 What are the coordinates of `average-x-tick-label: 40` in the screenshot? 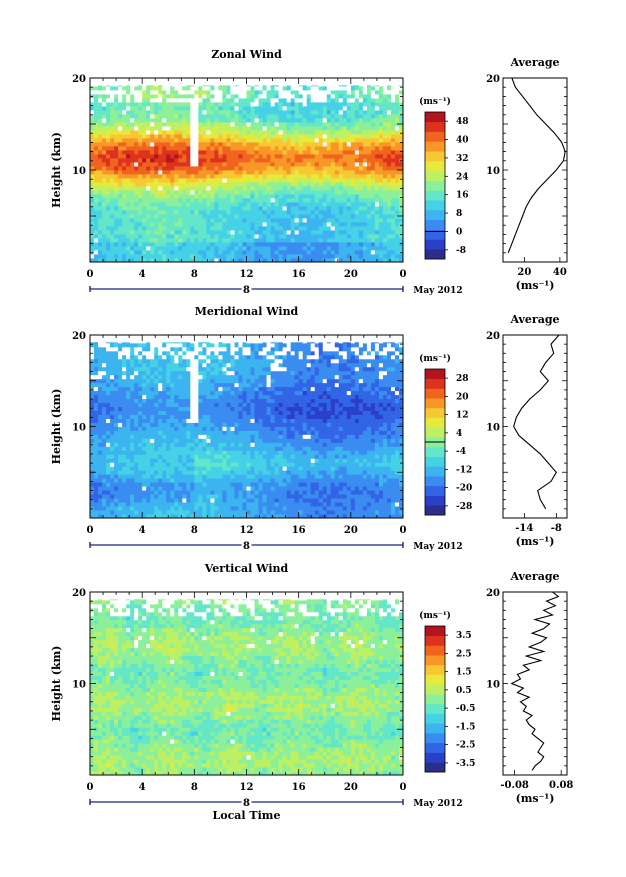 It's located at (560, 272).